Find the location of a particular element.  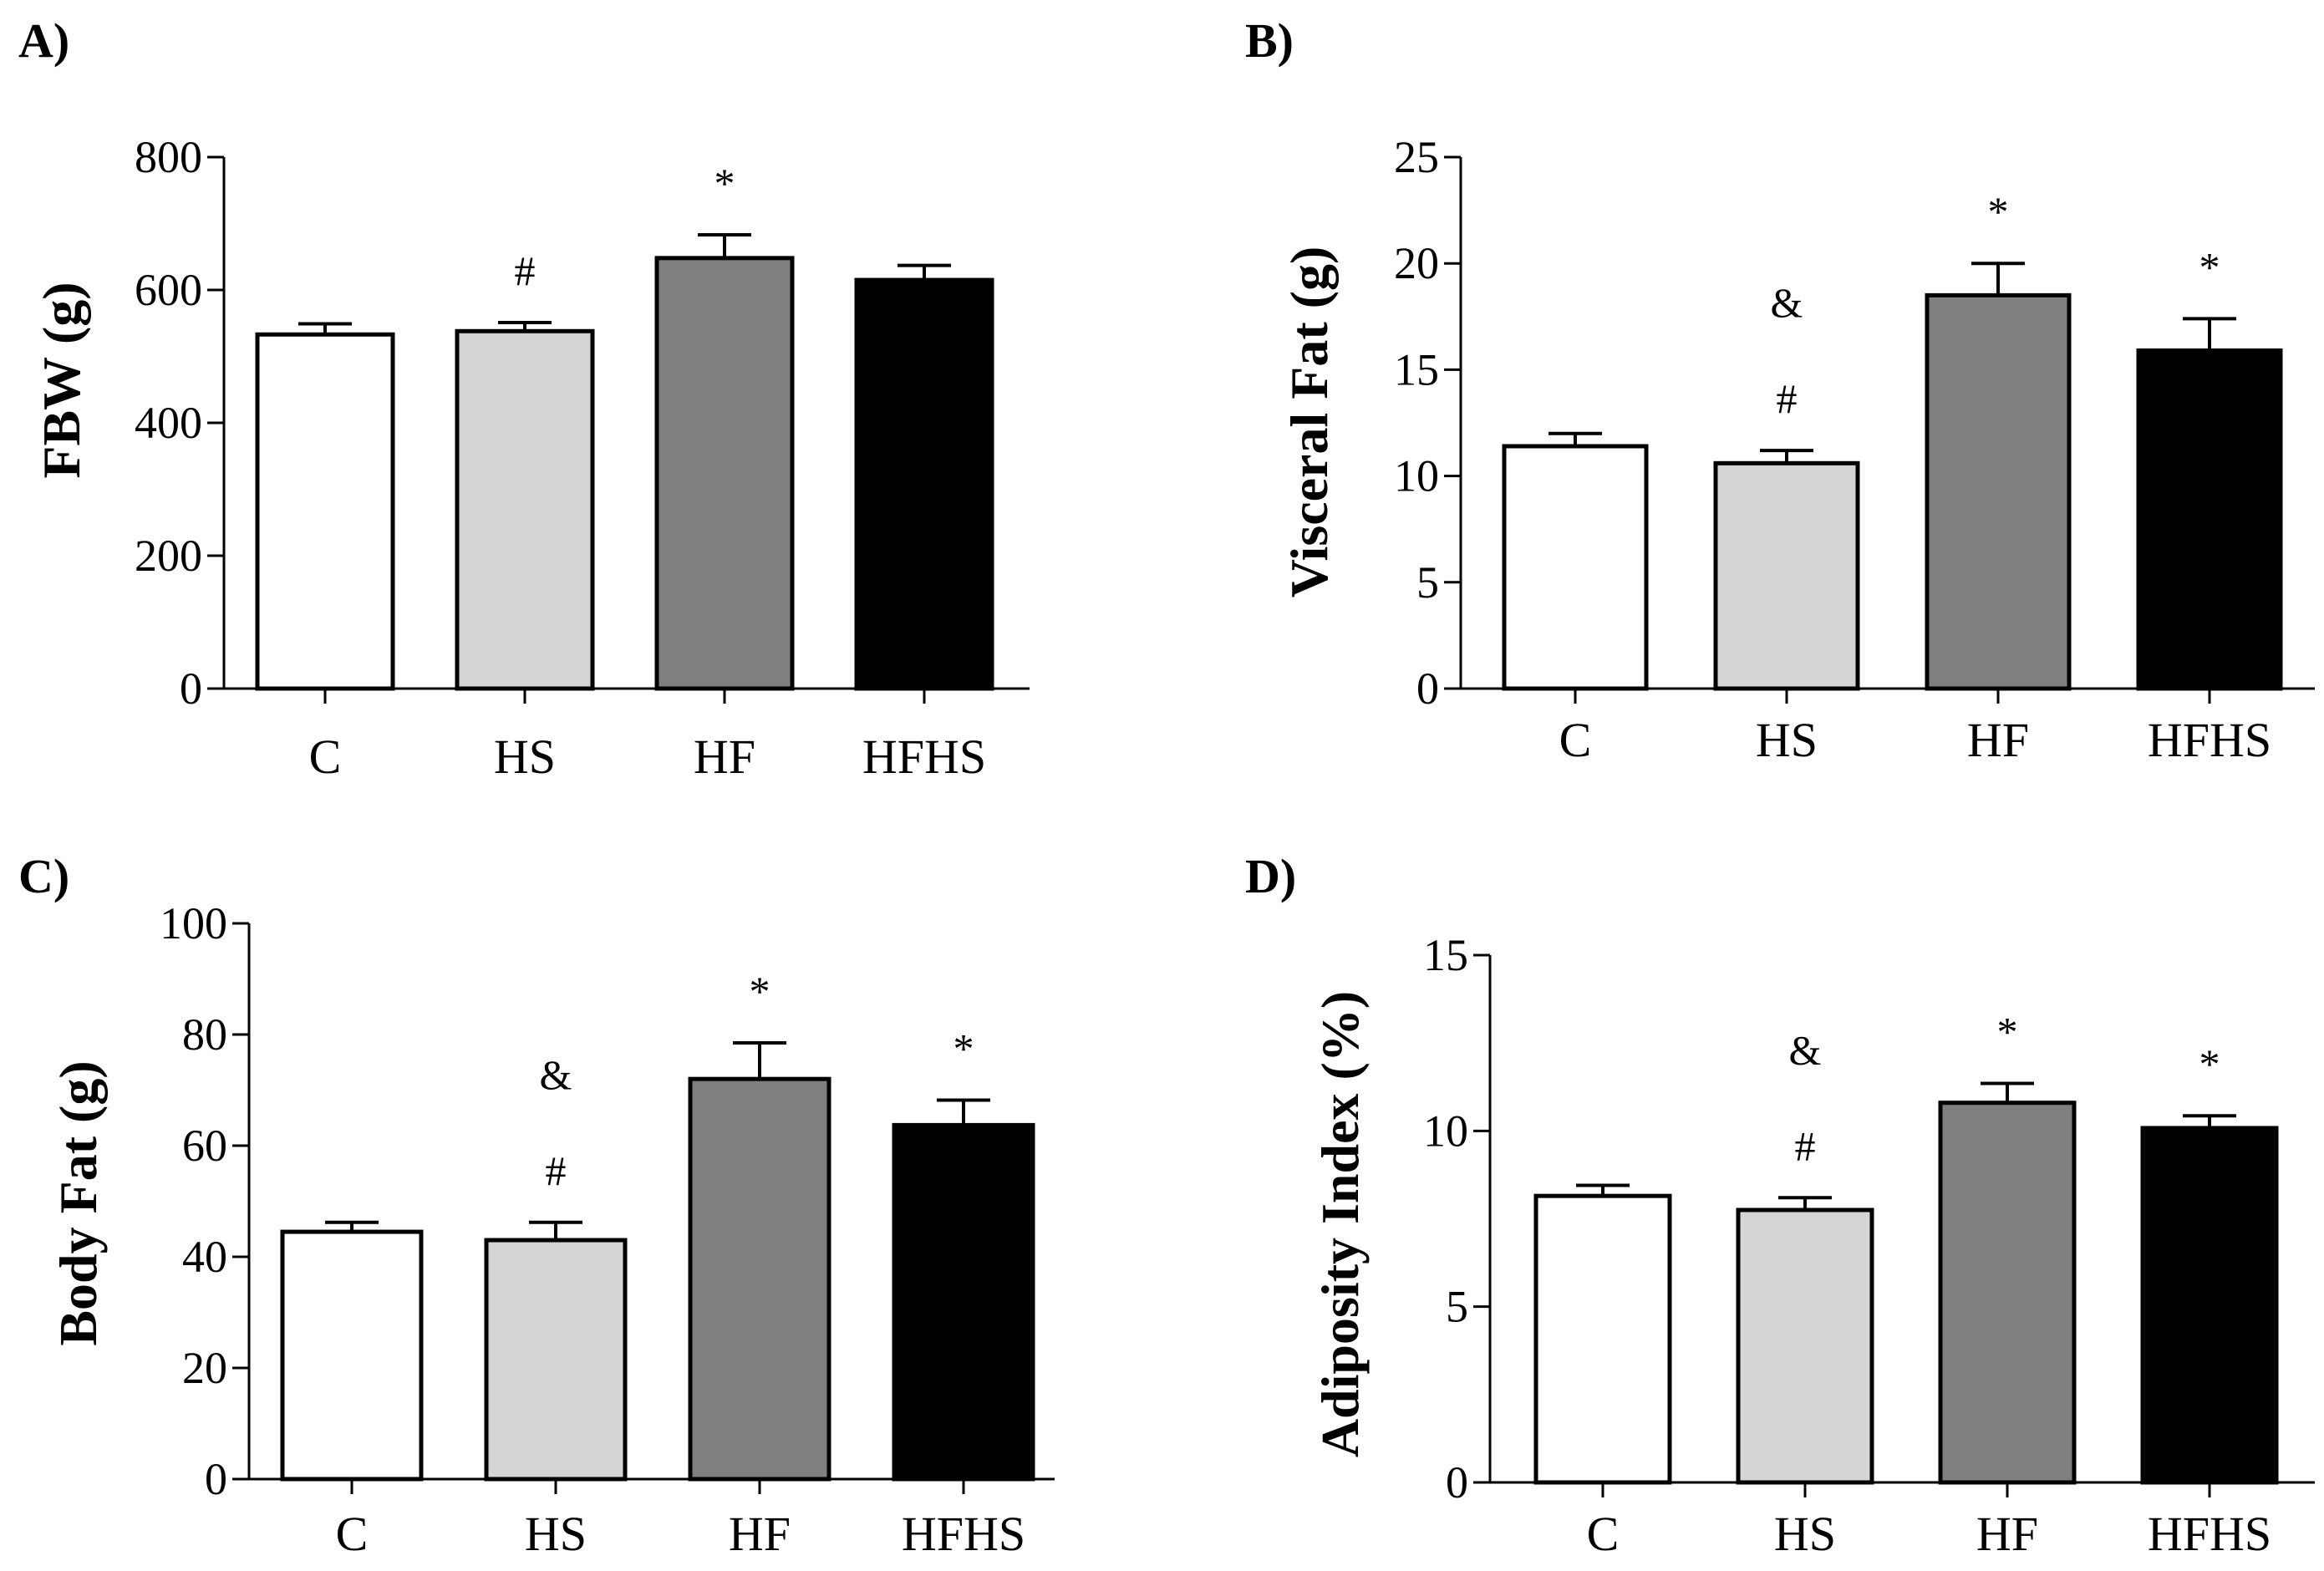

y-axis-label: Adiposity Index (%) is located at coordinates (1340, 1224).